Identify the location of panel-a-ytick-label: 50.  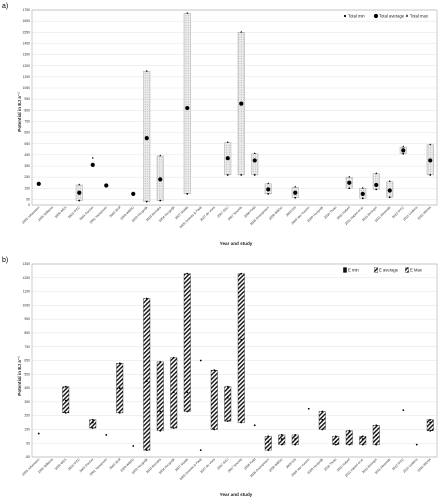
(28, 200).